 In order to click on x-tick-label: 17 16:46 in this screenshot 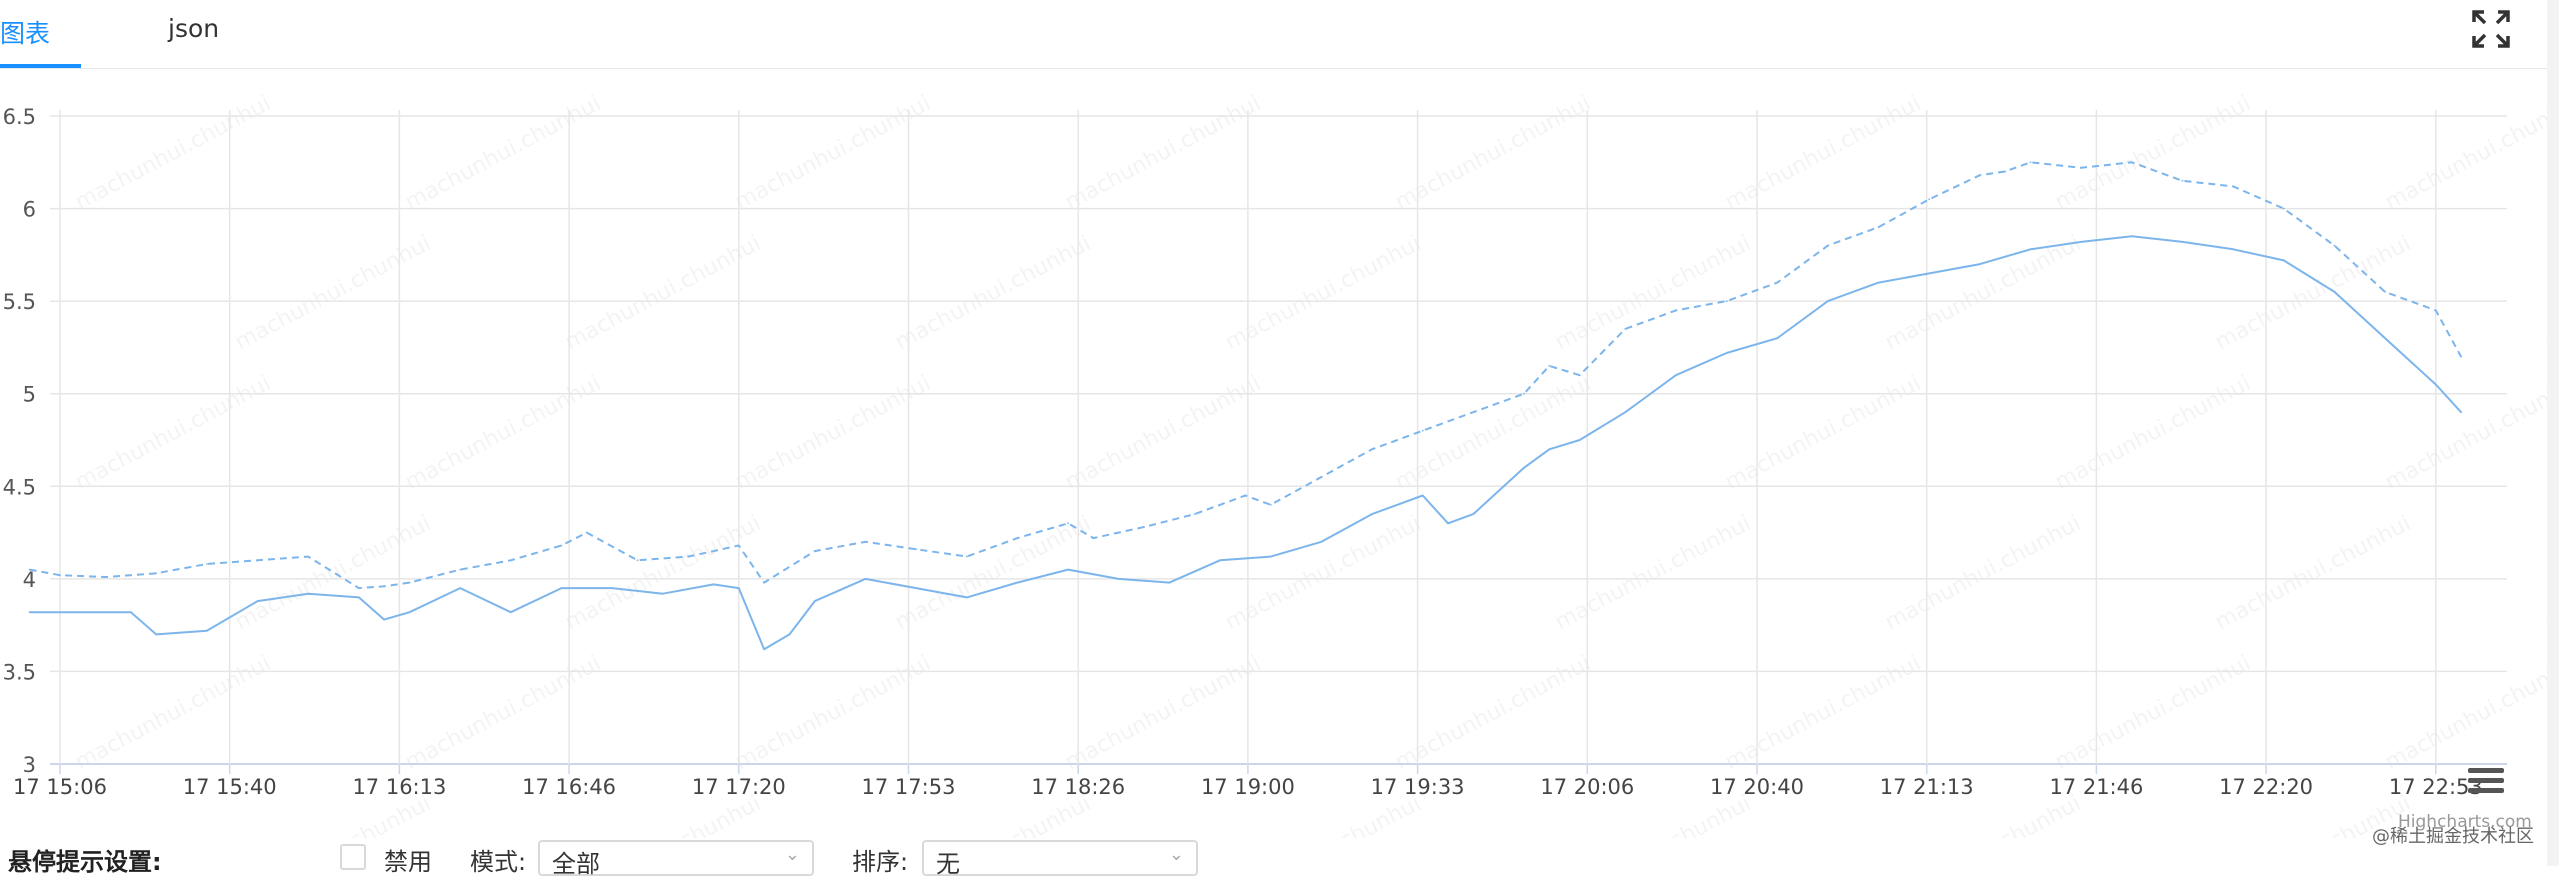, I will do `click(569, 787)`.